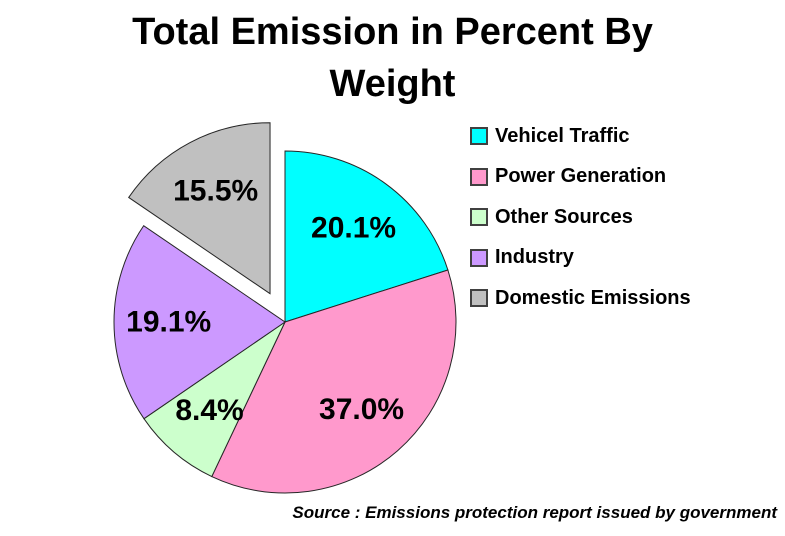 Image resolution: width=785 pixels, height=536 pixels. I want to click on pie-slice-other-sources, so click(215, 399).